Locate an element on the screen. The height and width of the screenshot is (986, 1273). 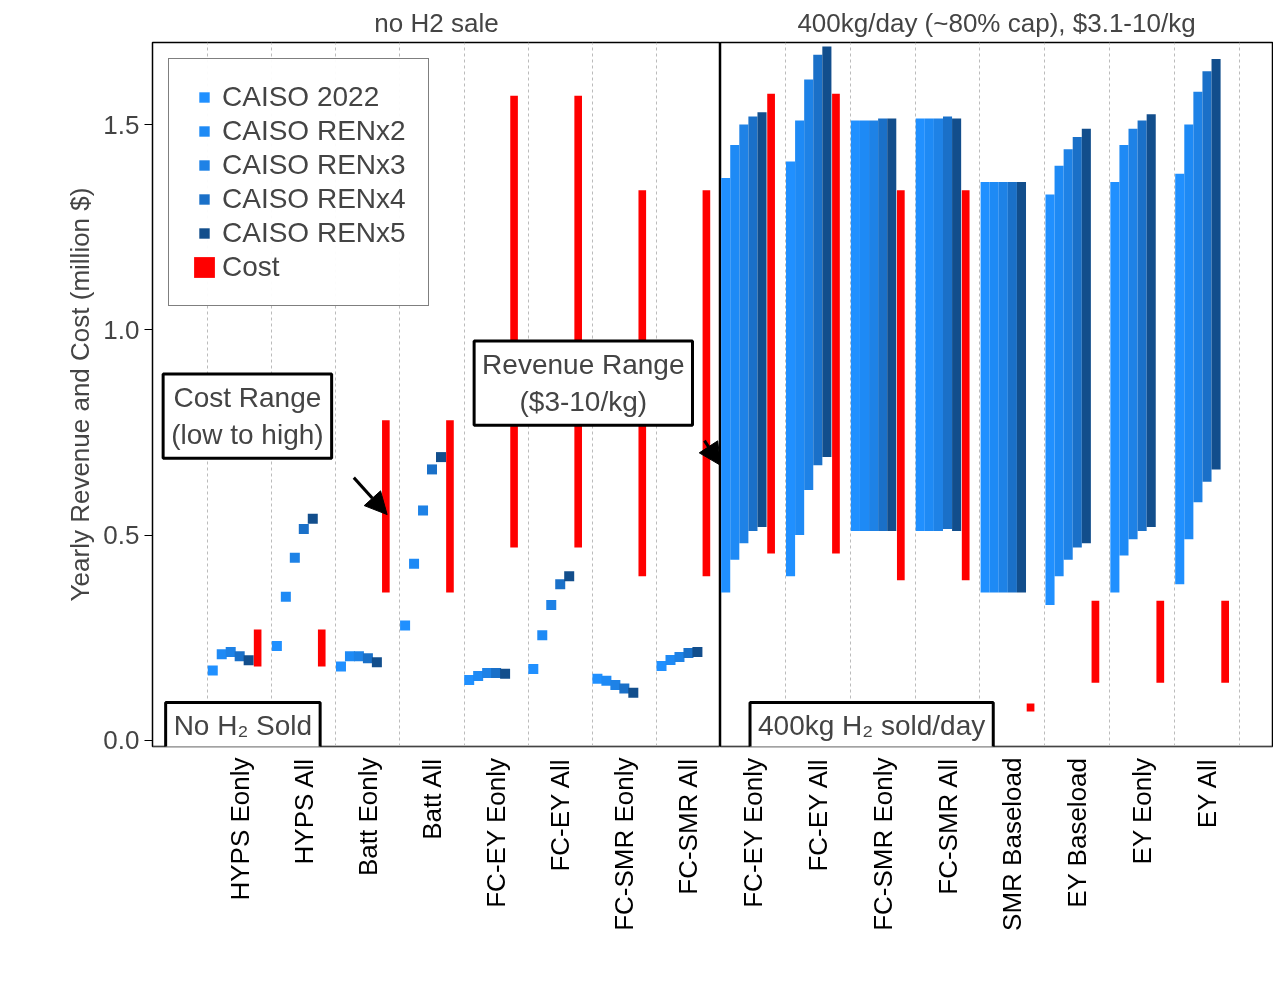
annotation: 400kg H₂ sold/day is located at coordinates (872, 726).